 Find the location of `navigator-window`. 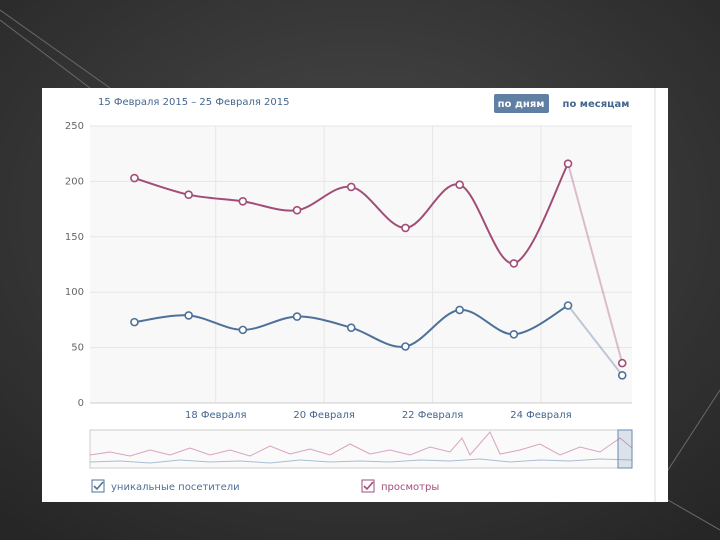

navigator-window is located at coordinates (625, 449).